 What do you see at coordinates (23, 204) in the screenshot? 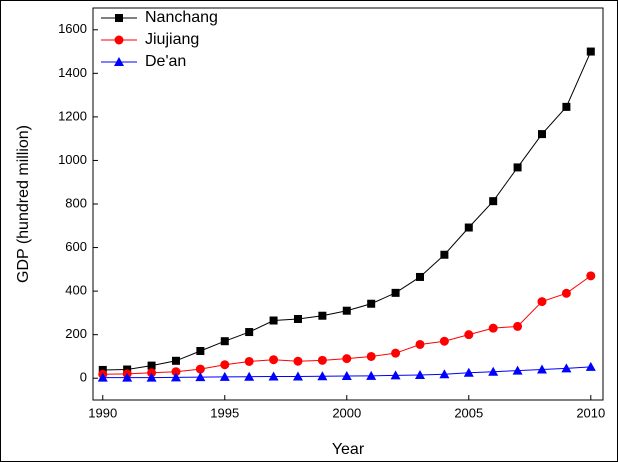
I see `y-axis-label: GDP (hundred million)` at bounding box center [23, 204].